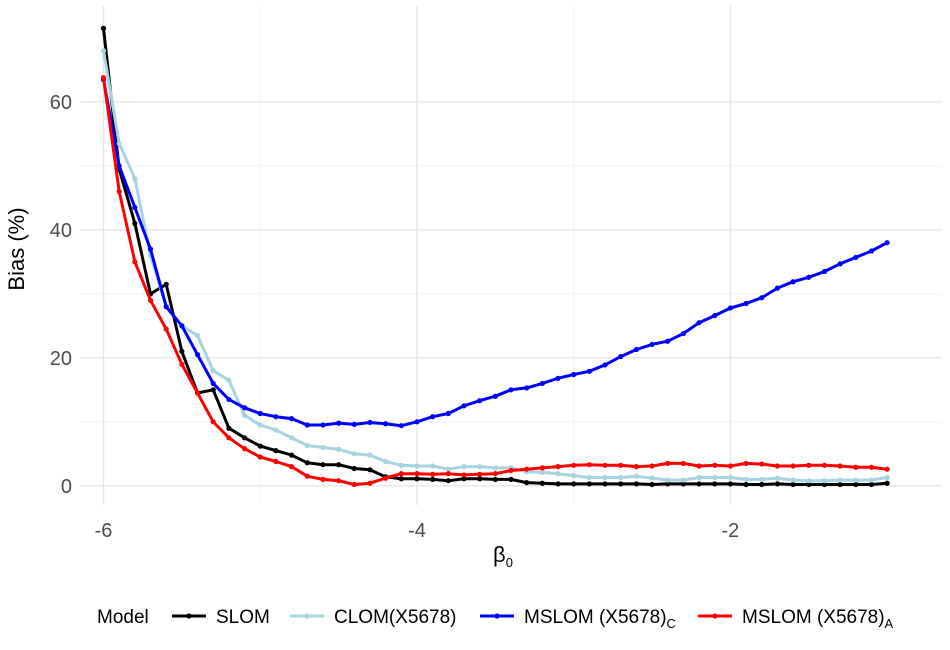 The image size is (950, 650). Describe the element at coordinates (104, 531) in the screenshot. I see `x-tick-label: -6` at that location.